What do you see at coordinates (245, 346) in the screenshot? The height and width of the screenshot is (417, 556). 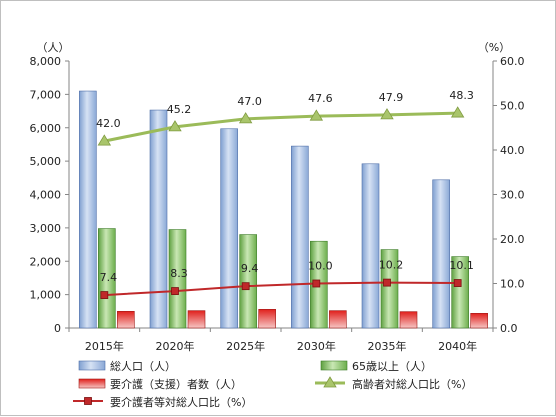 I see `x-tick-label: 2025年` at bounding box center [245, 346].